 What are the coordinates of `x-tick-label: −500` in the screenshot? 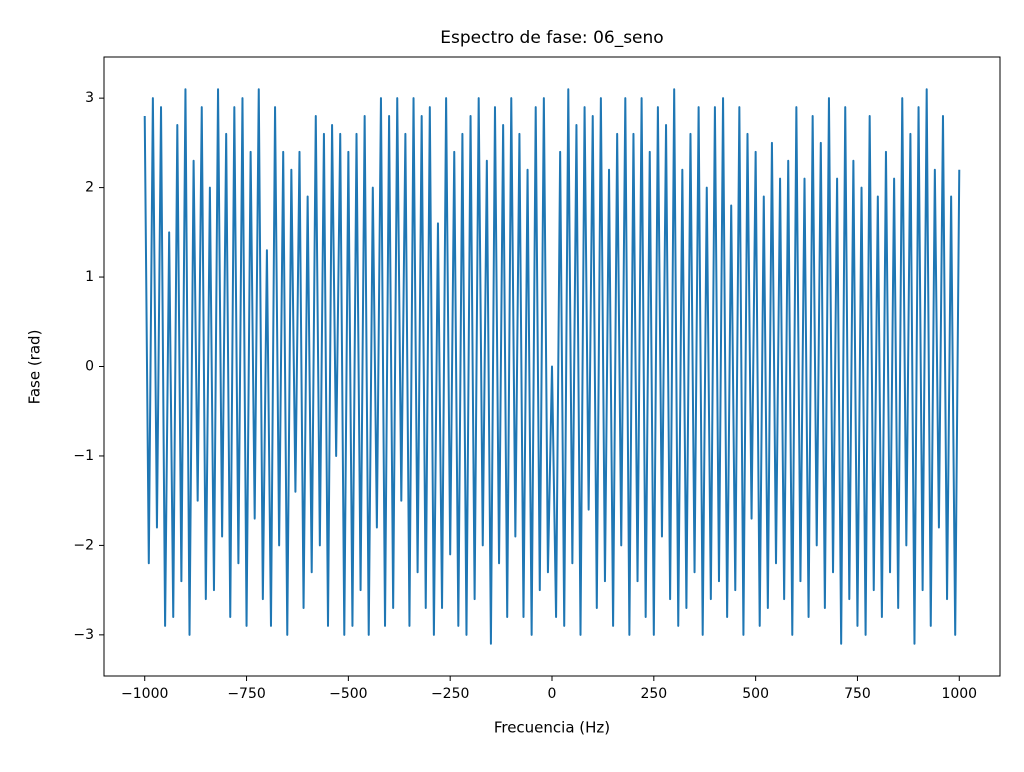 It's located at (348, 694).